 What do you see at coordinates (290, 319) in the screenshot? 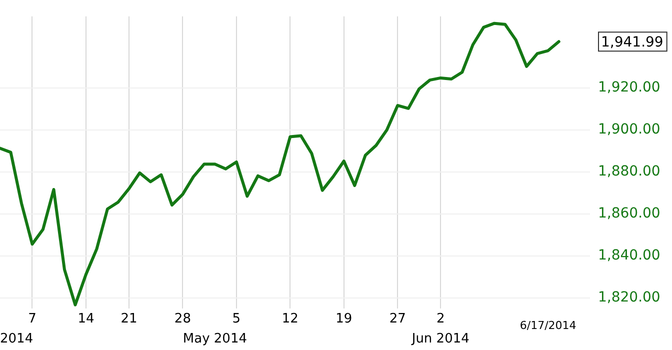
I see `x-tick-label: 12` at bounding box center [290, 319].